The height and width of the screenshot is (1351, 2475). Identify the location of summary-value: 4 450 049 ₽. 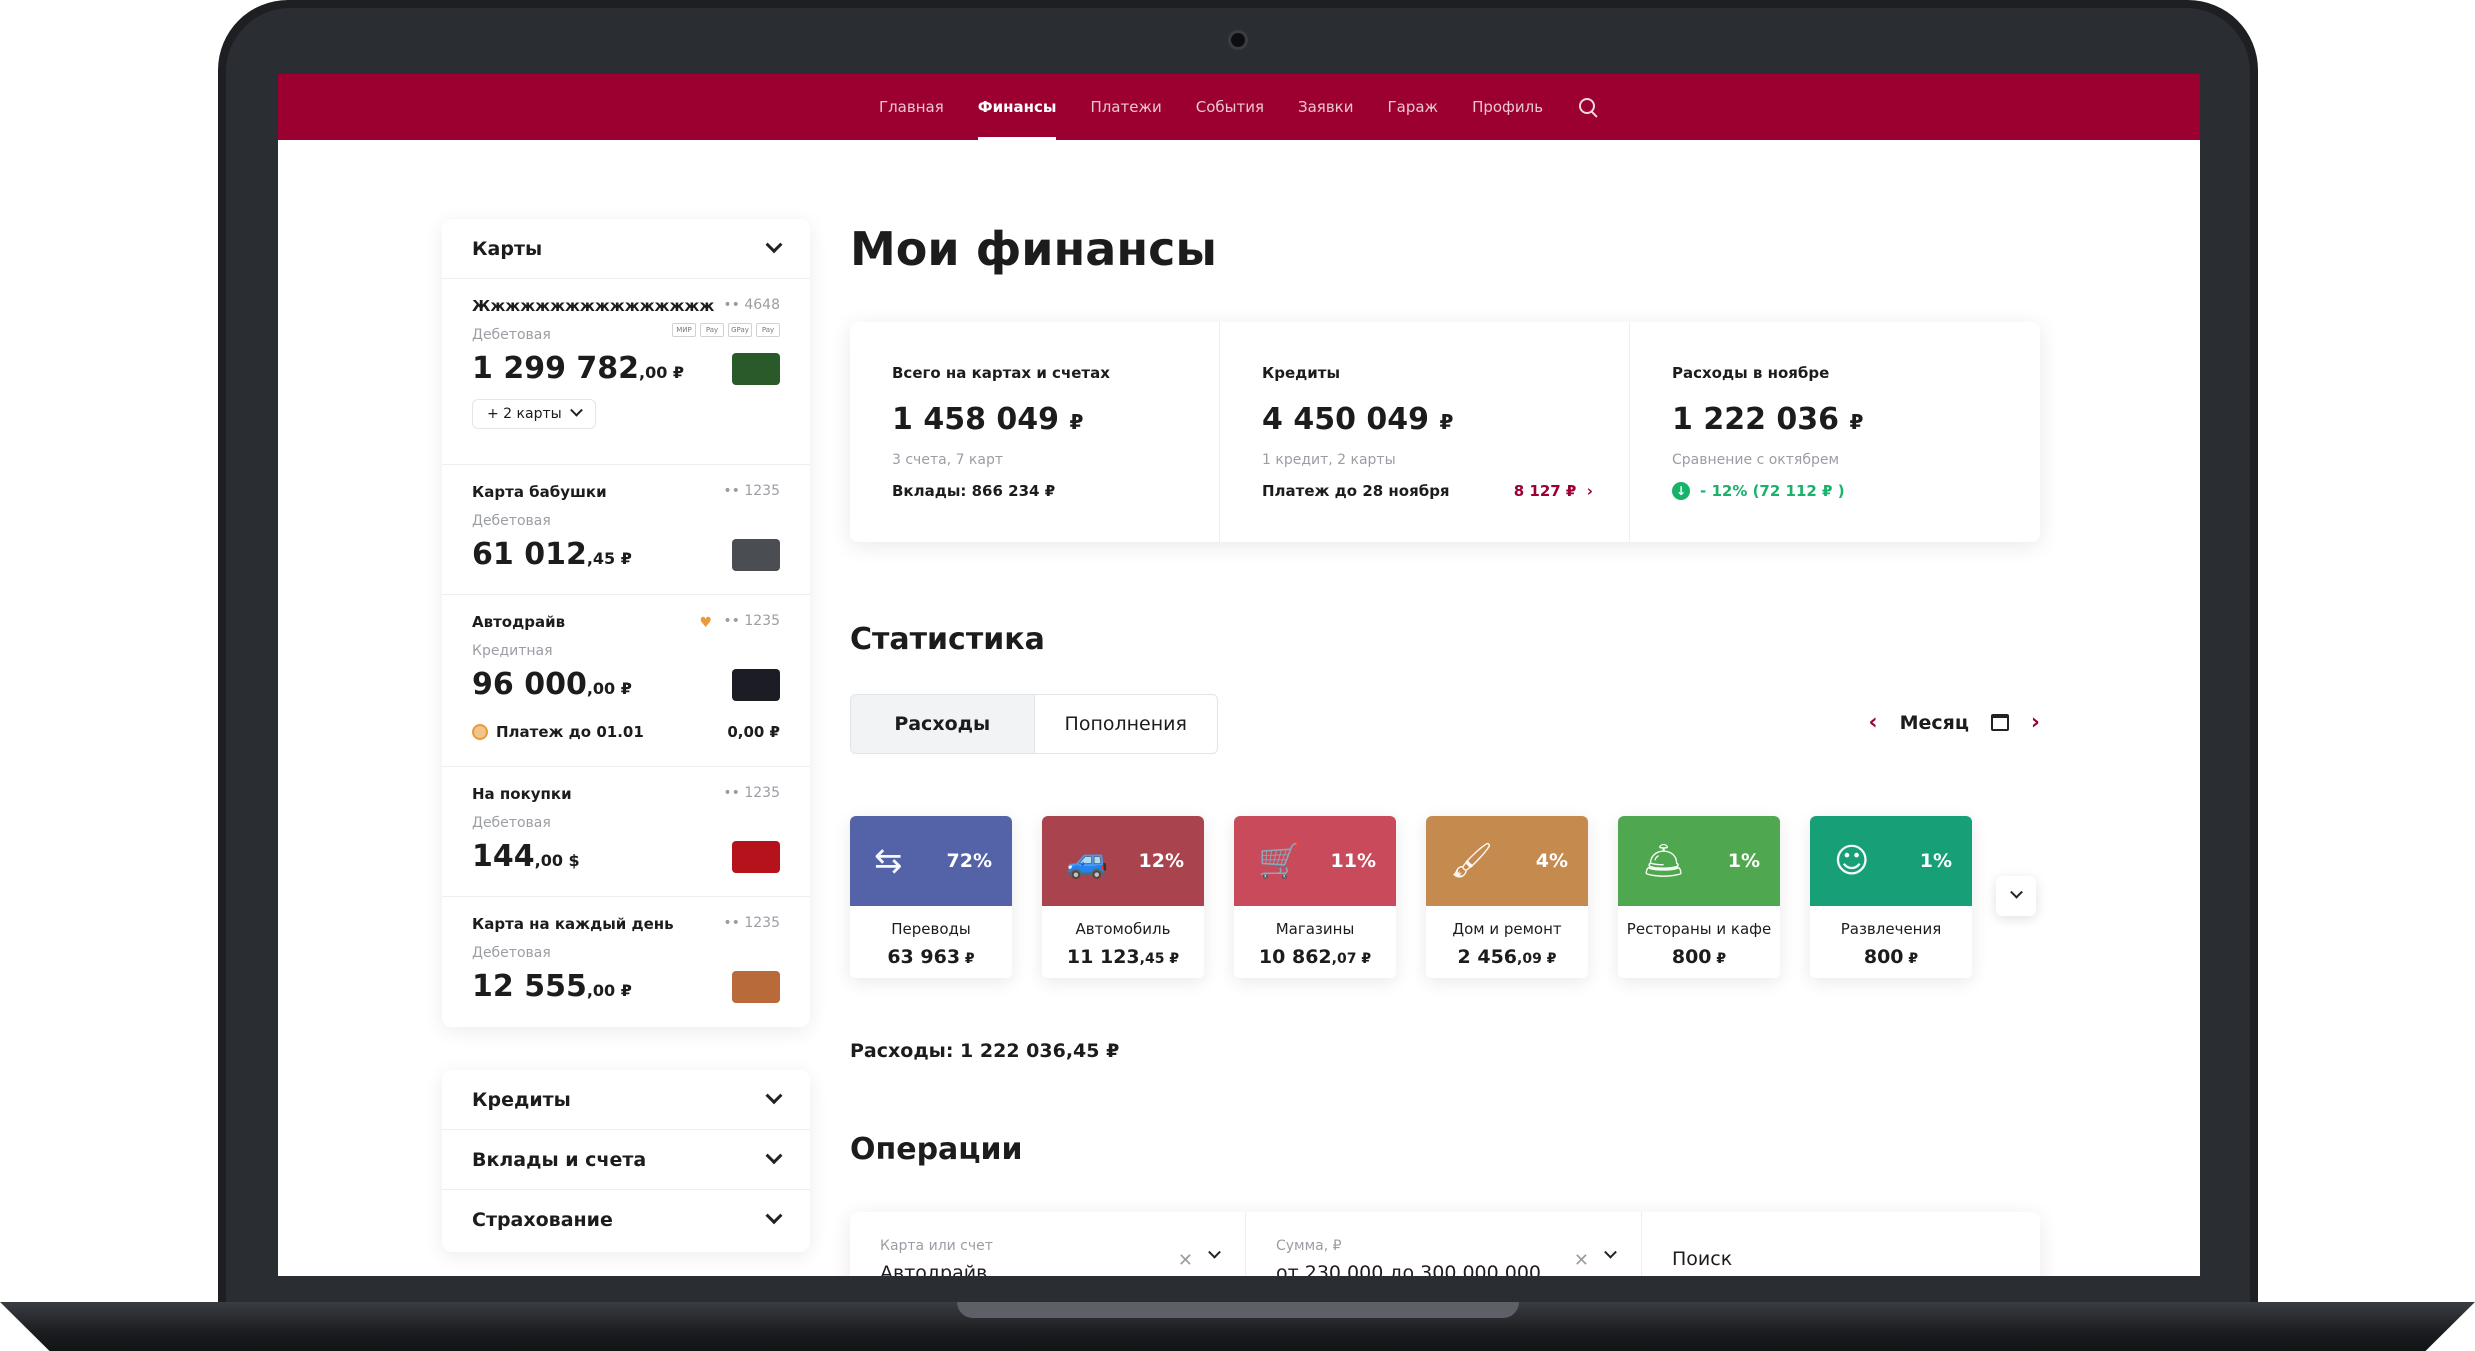
(1358, 419).